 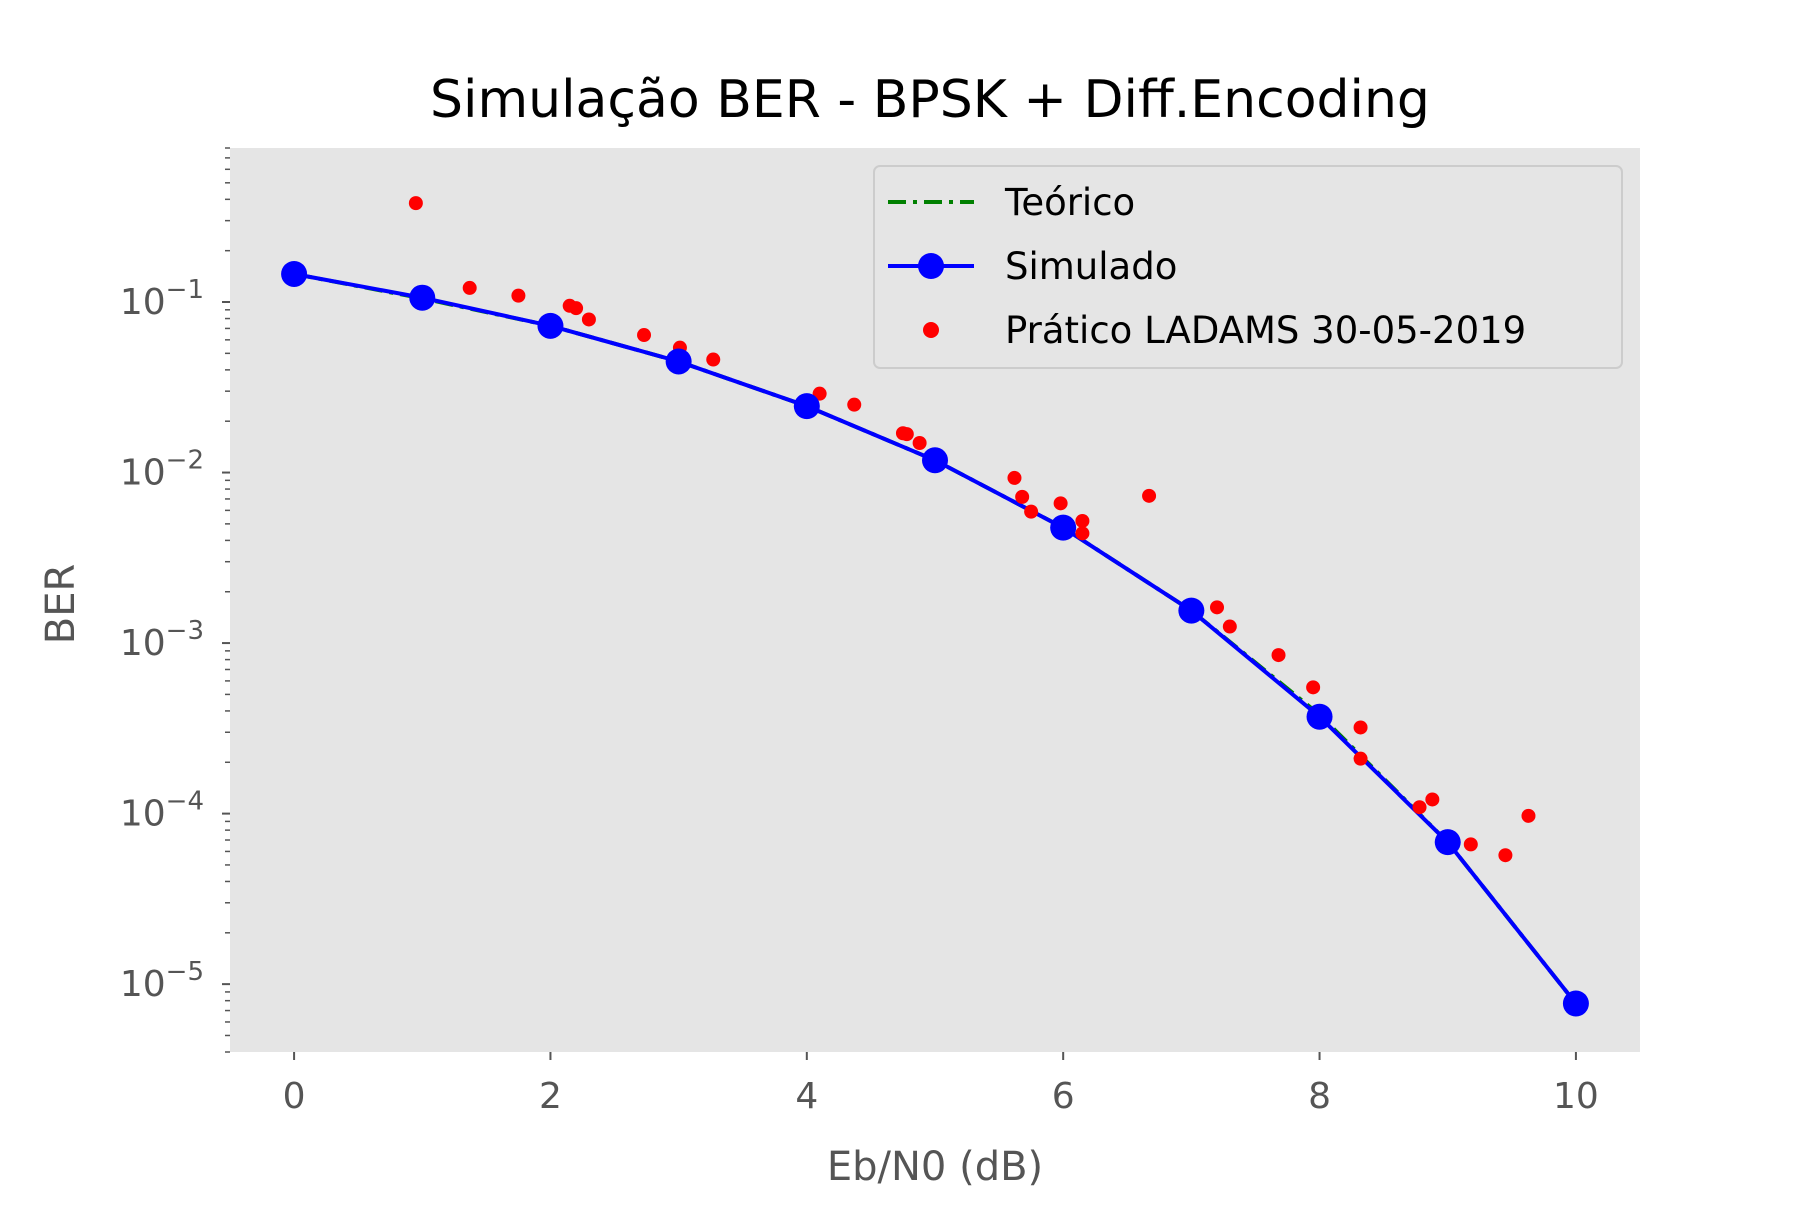 I want to click on chart-title: Simulação BER - BPSK + Diff.Encoding, so click(x=930, y=100).